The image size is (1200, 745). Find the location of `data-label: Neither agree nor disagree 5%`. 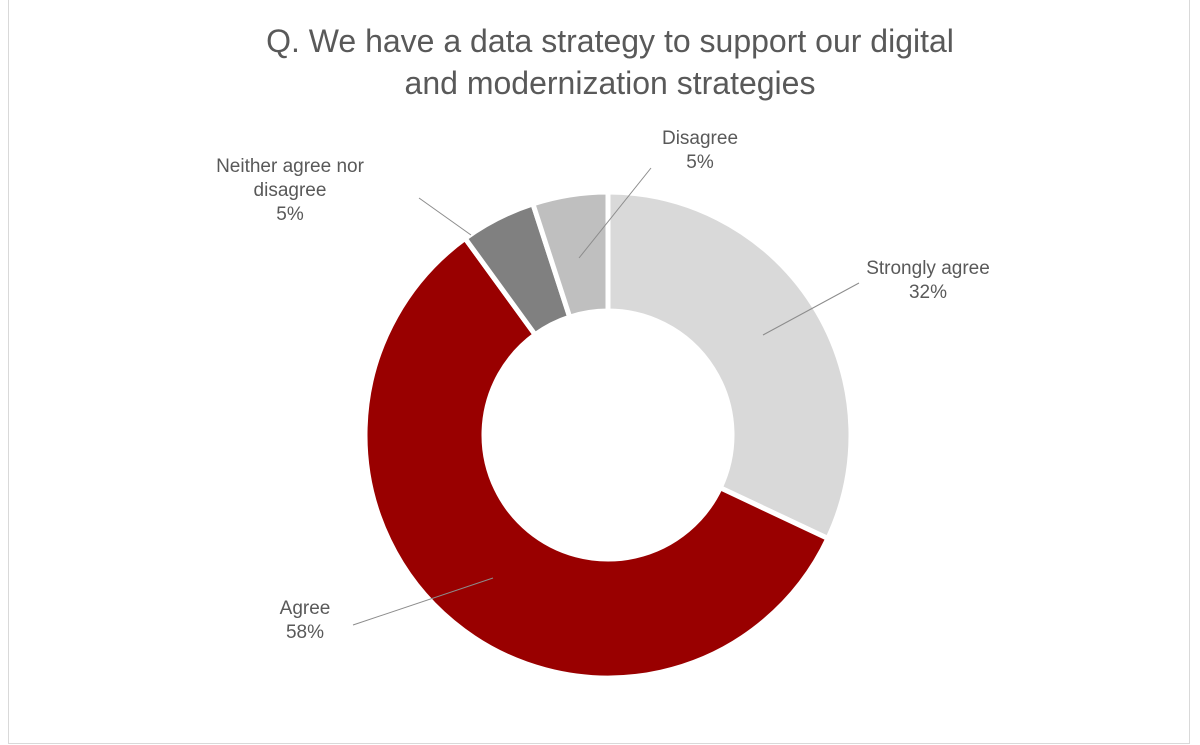

data-label: Neither agree nor disagree 5% is located at coordinates (290, 191).